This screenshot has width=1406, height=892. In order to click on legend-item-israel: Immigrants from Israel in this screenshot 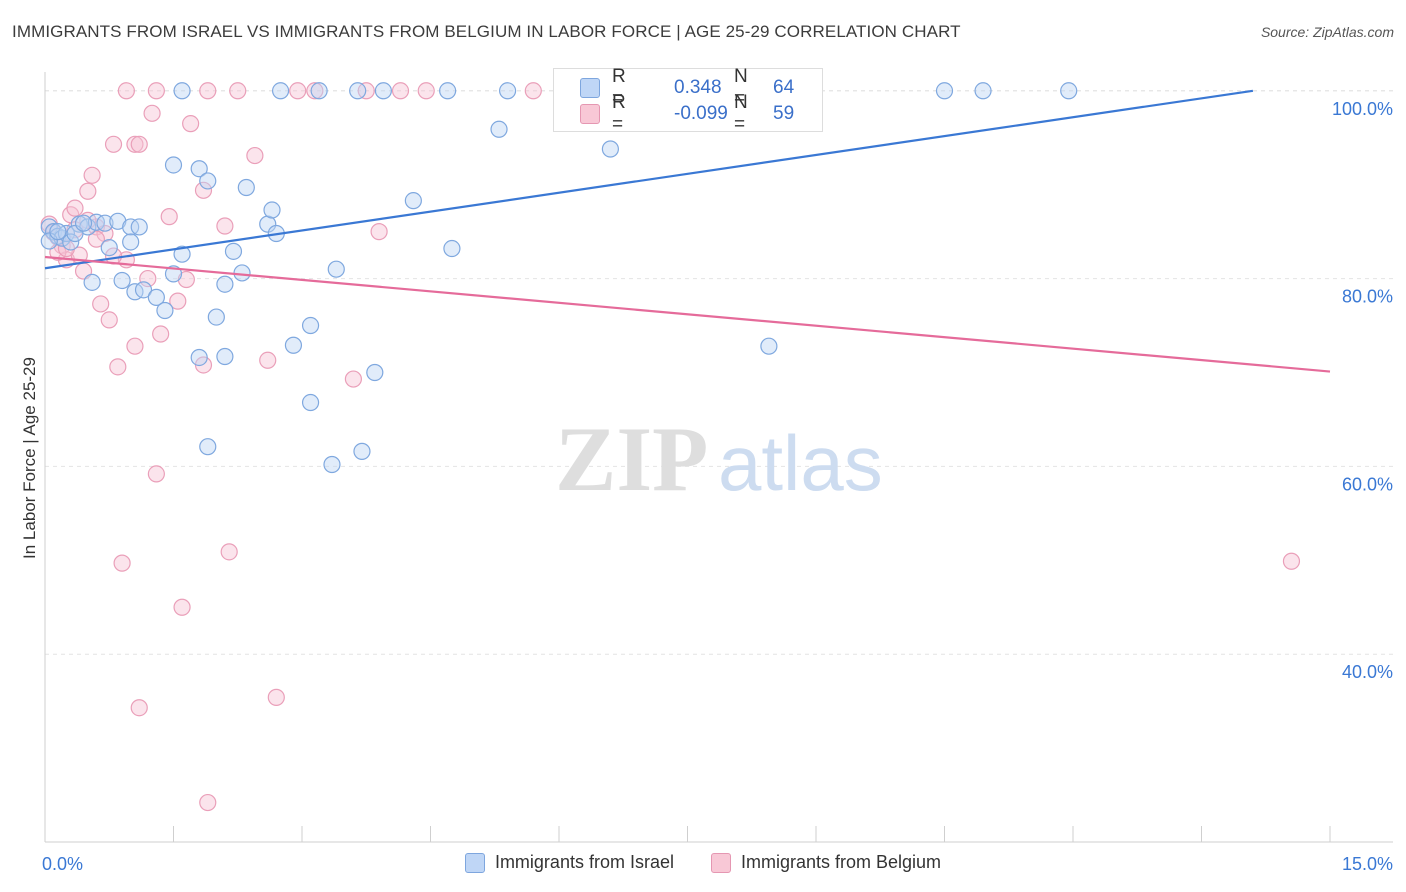, I will do `click(569, 862)`.